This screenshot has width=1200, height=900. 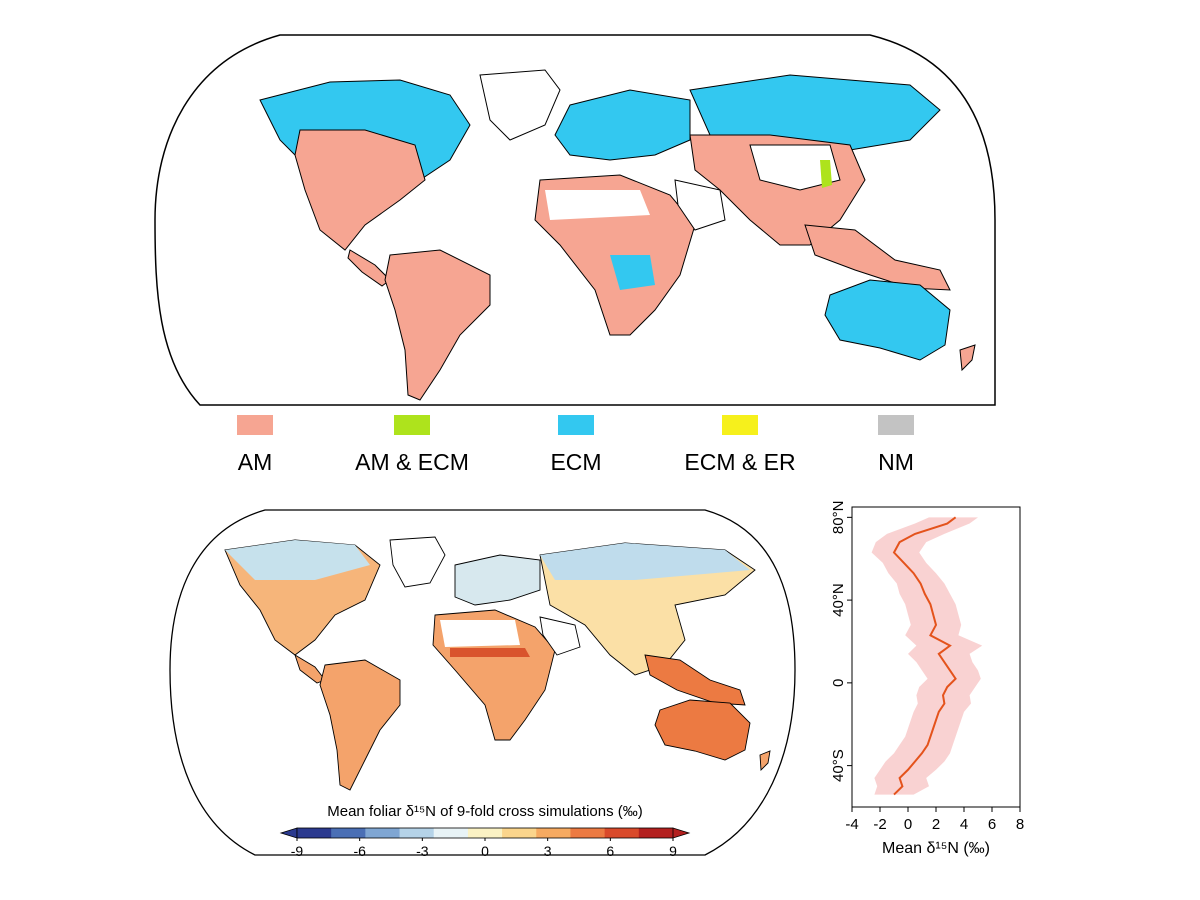 What do you see at coordinates (826, 174) in the screenshot?
I see `asia-am-ecm` at bounding box center [826, 174].